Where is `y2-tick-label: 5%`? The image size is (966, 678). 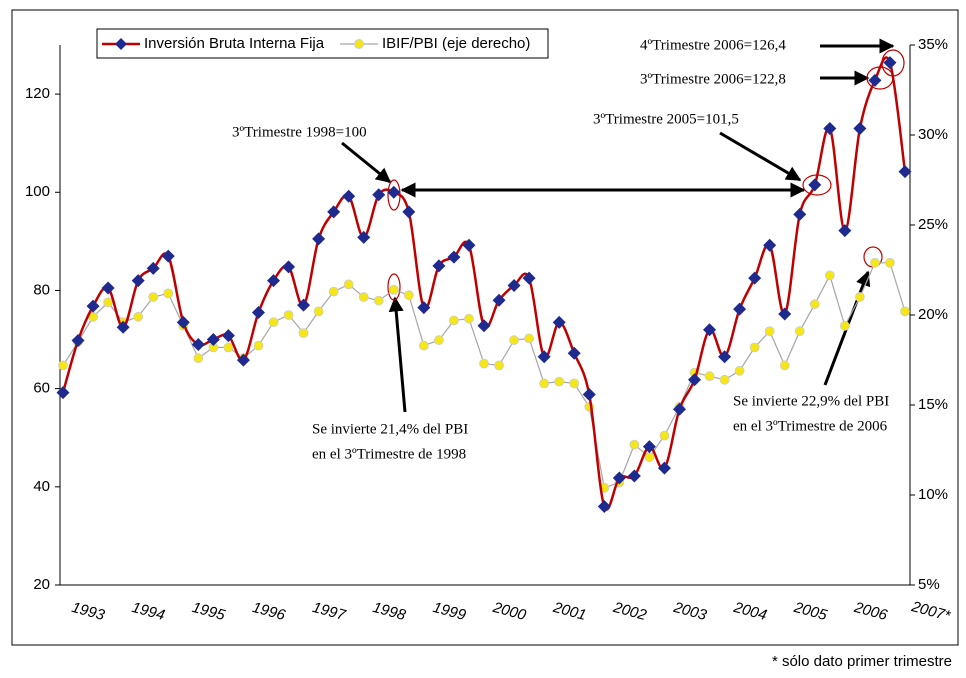 y2-tick-label: 5% is located at coordinates (929, 584).